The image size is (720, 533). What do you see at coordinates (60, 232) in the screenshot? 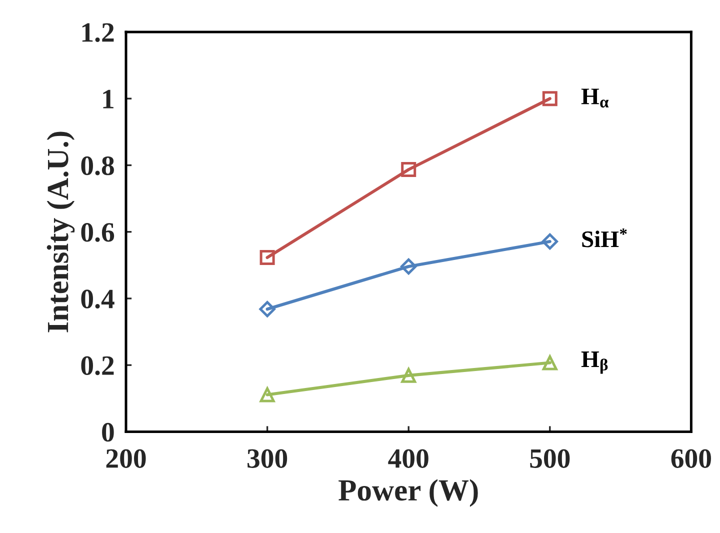
I see `y-axis-title: Intensity (A.U.)` at bounding box center [60, 232].